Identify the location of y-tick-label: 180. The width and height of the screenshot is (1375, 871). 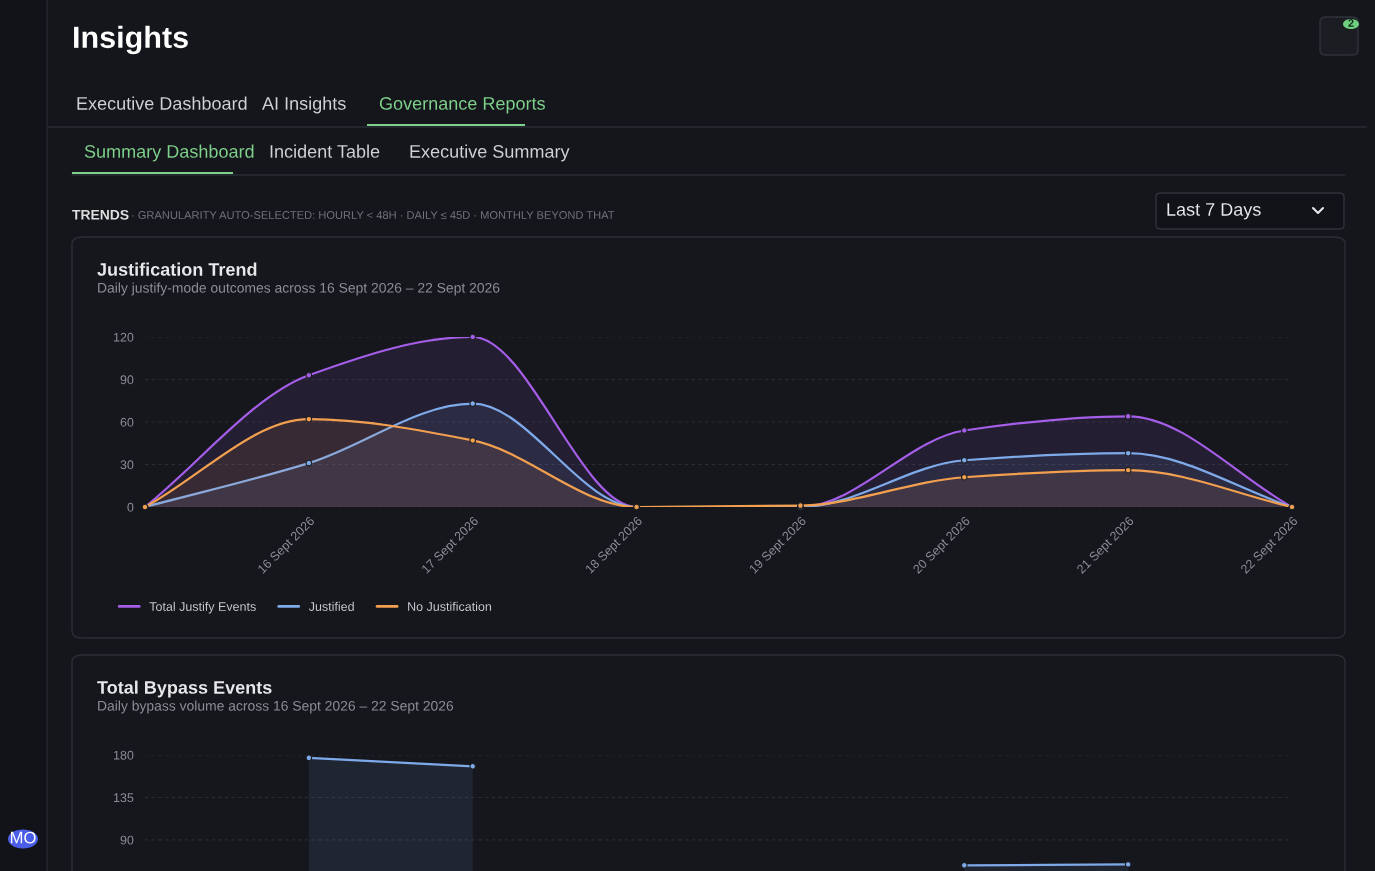
(123, 755).